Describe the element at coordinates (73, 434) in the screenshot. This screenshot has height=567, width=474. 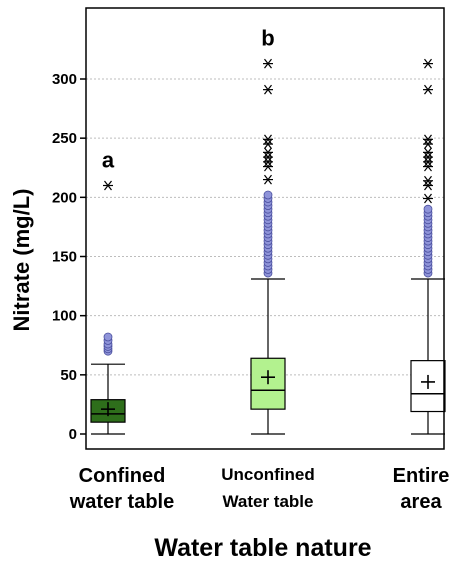
I see `y-tick-label: 0` at that location.